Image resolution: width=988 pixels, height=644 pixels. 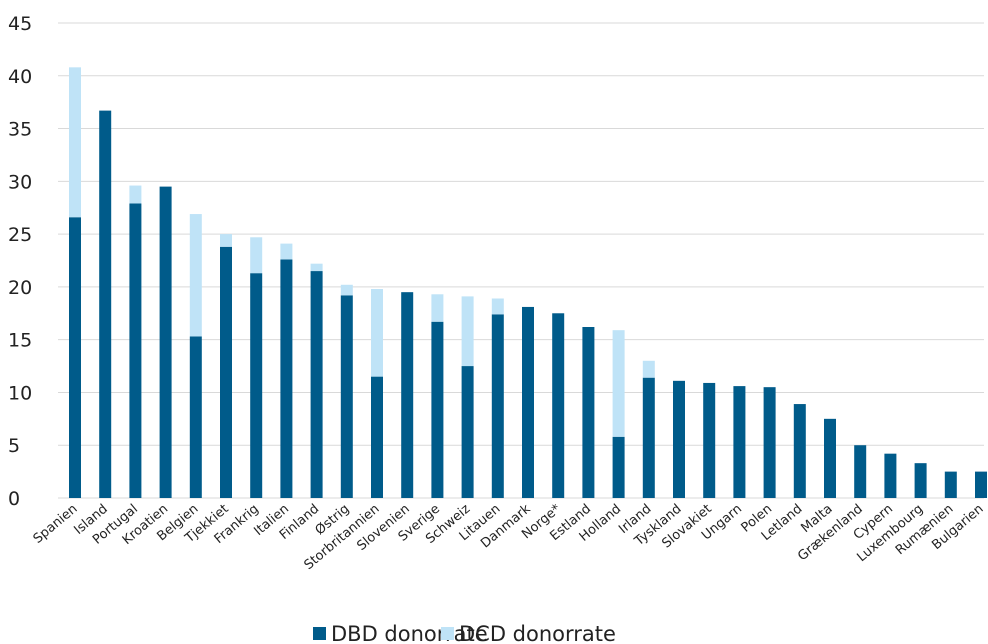 What do you see at coordinates (20, 393) in the screenshot?
I see `y-tick-label: 10` at bounding box center [20, 393].